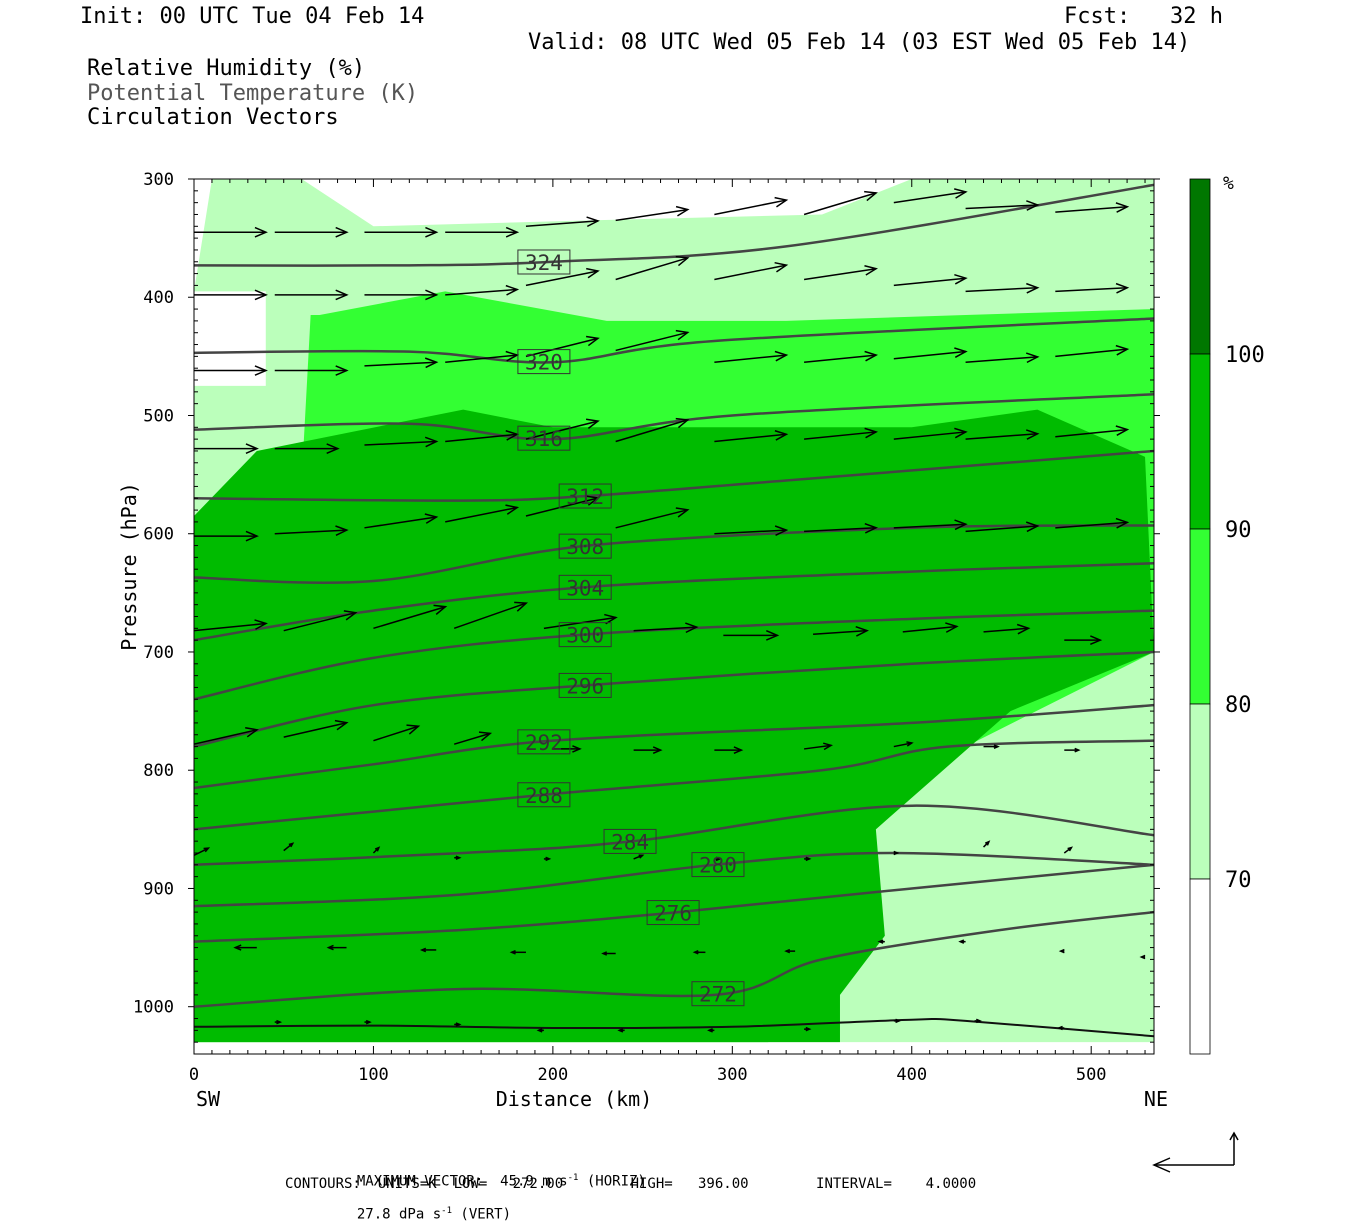  I want to click on theta-label: 296, so click(585, 686).